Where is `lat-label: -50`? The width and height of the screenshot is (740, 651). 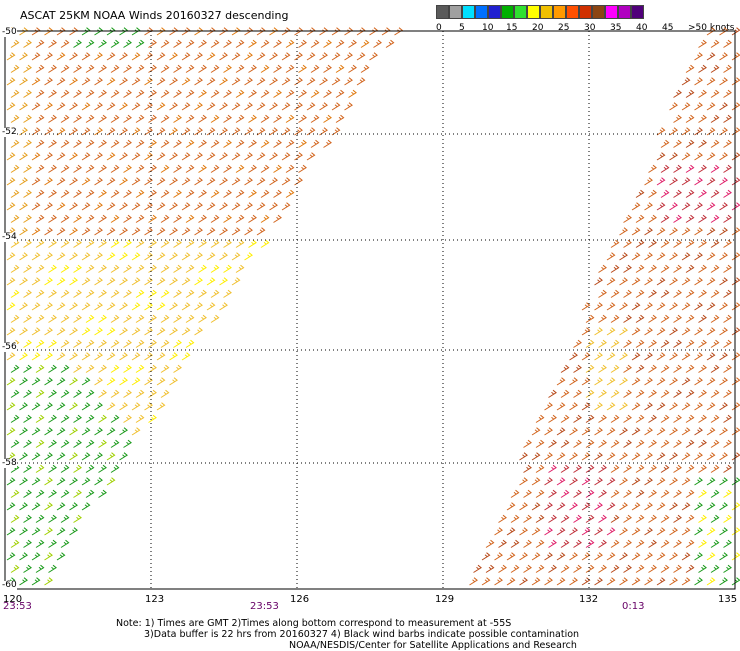 lat-label: -50 is located at coordinates (9, 32).